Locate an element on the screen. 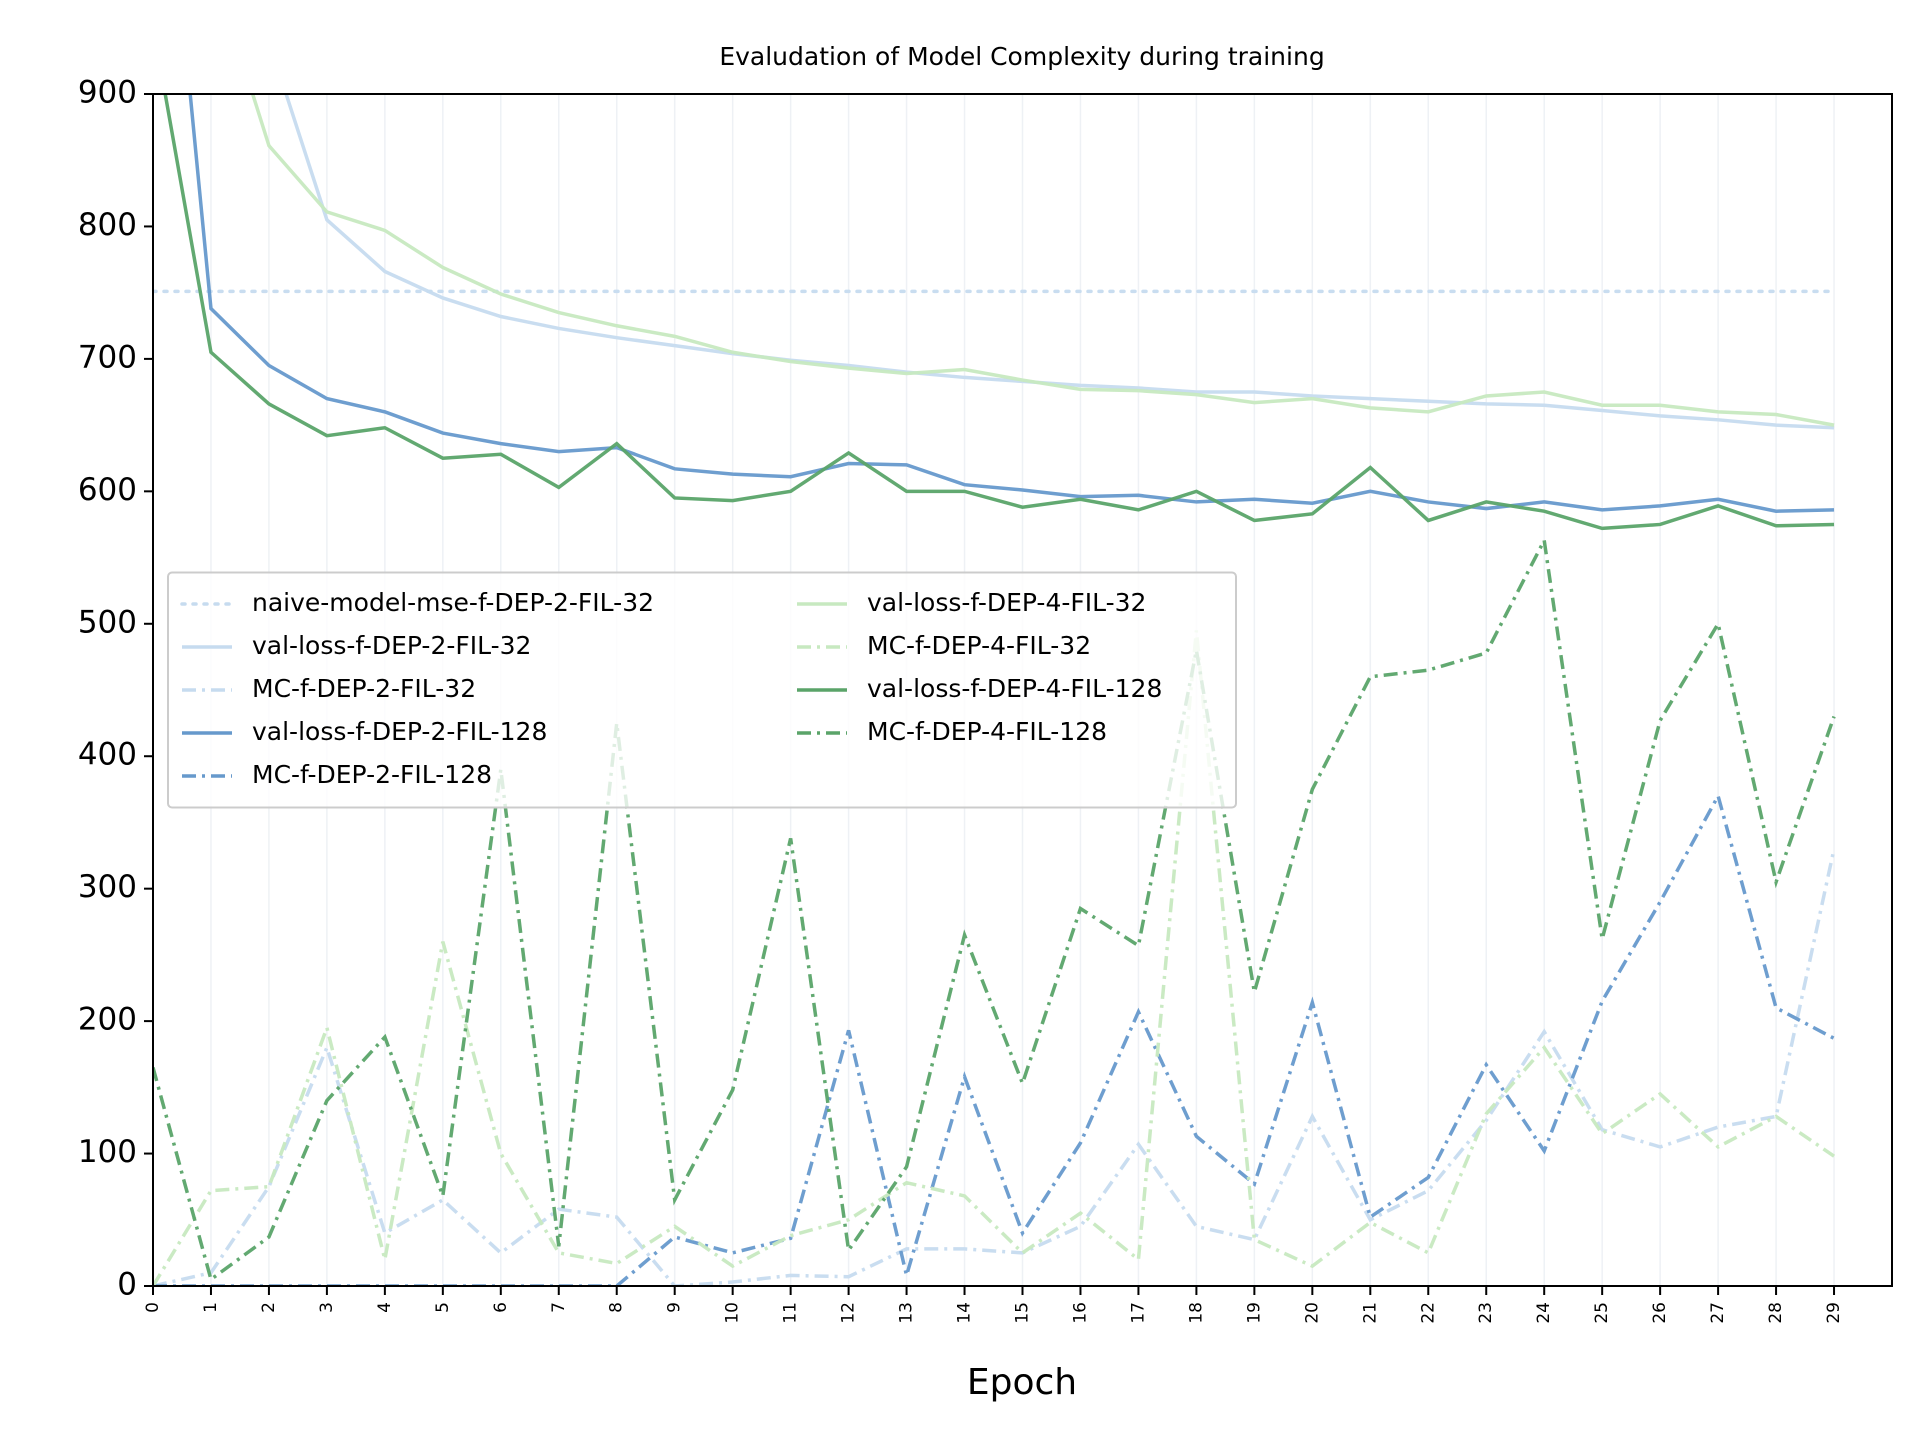 Image resolution: width=1920 pixels, height=1440 pixels. x-tick-label: 26 is located at coordinates (1660, 1313).